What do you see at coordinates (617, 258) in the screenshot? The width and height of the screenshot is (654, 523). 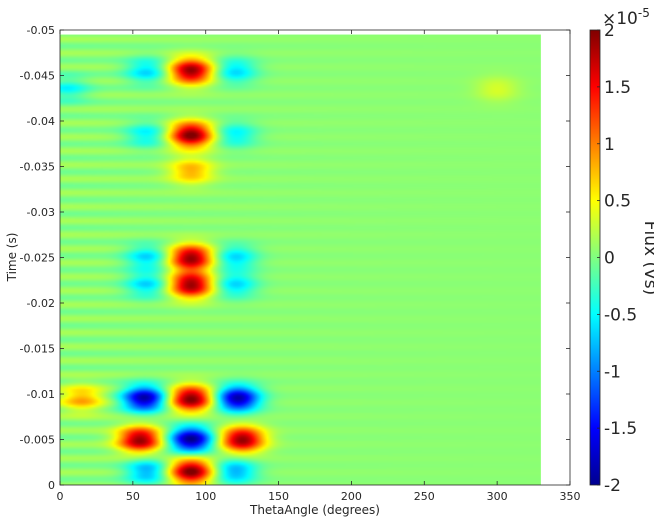 I see `colorbar-ticks: 2 1.5 1 0.5 0 -0.5 -1 -1.5 -2` at bounding box center [617, 258].